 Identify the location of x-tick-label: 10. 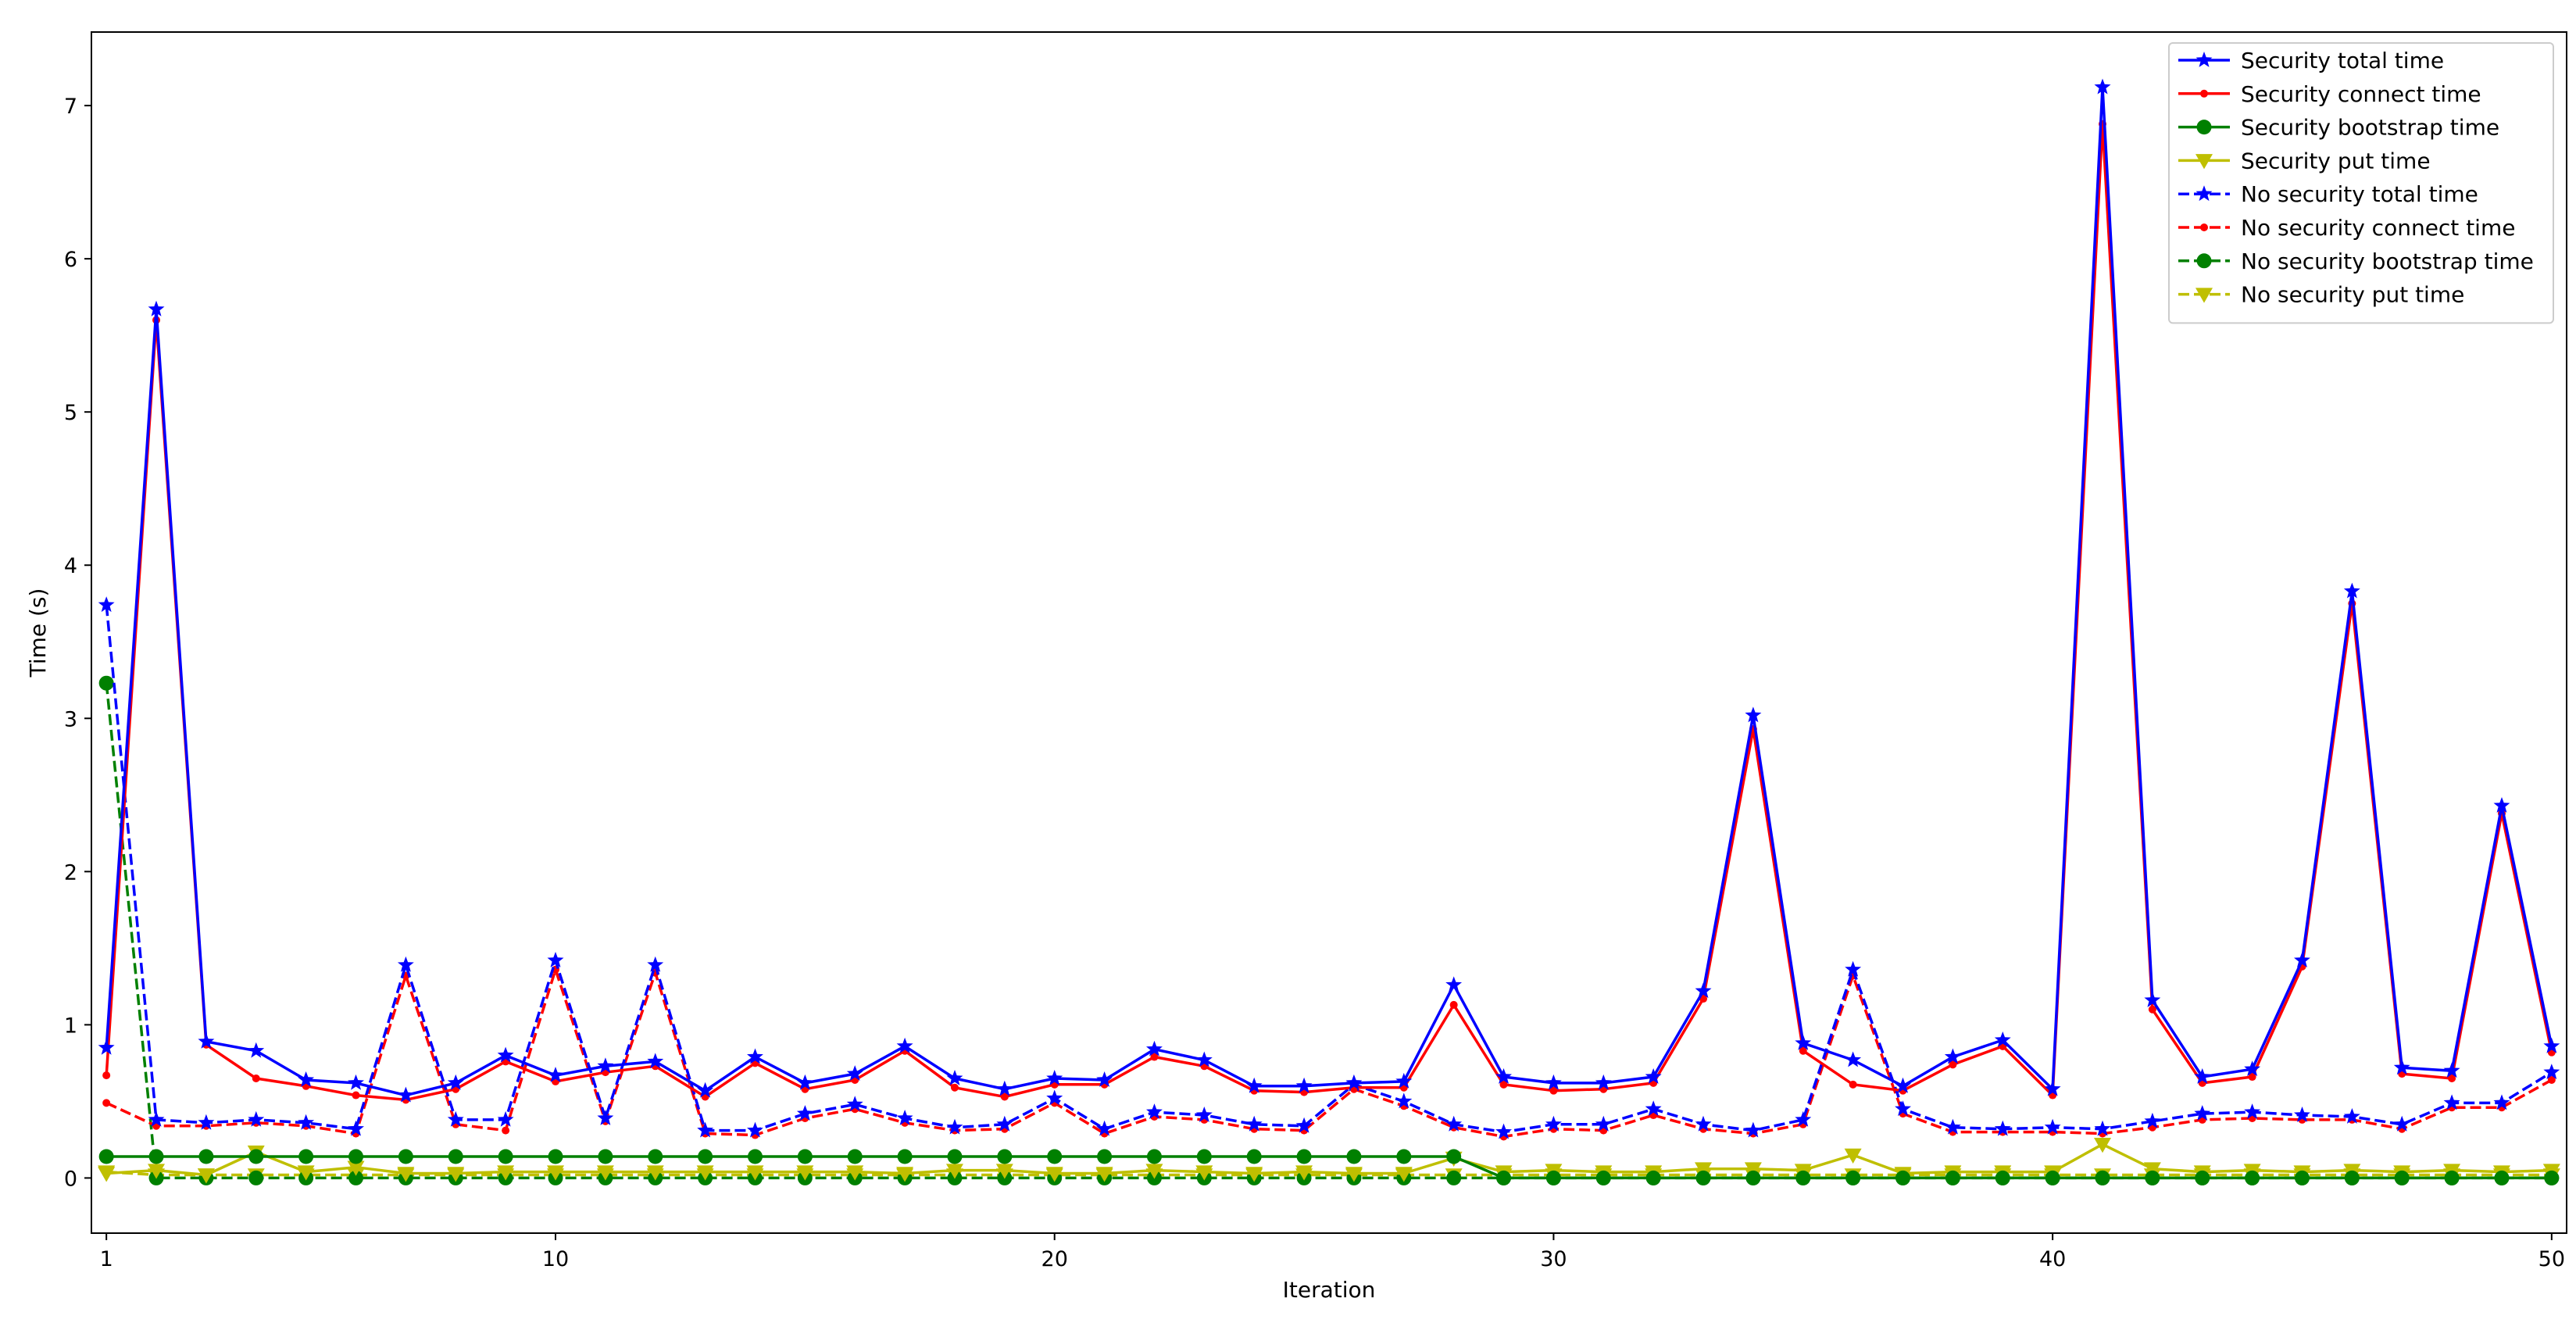
(556, 1259).